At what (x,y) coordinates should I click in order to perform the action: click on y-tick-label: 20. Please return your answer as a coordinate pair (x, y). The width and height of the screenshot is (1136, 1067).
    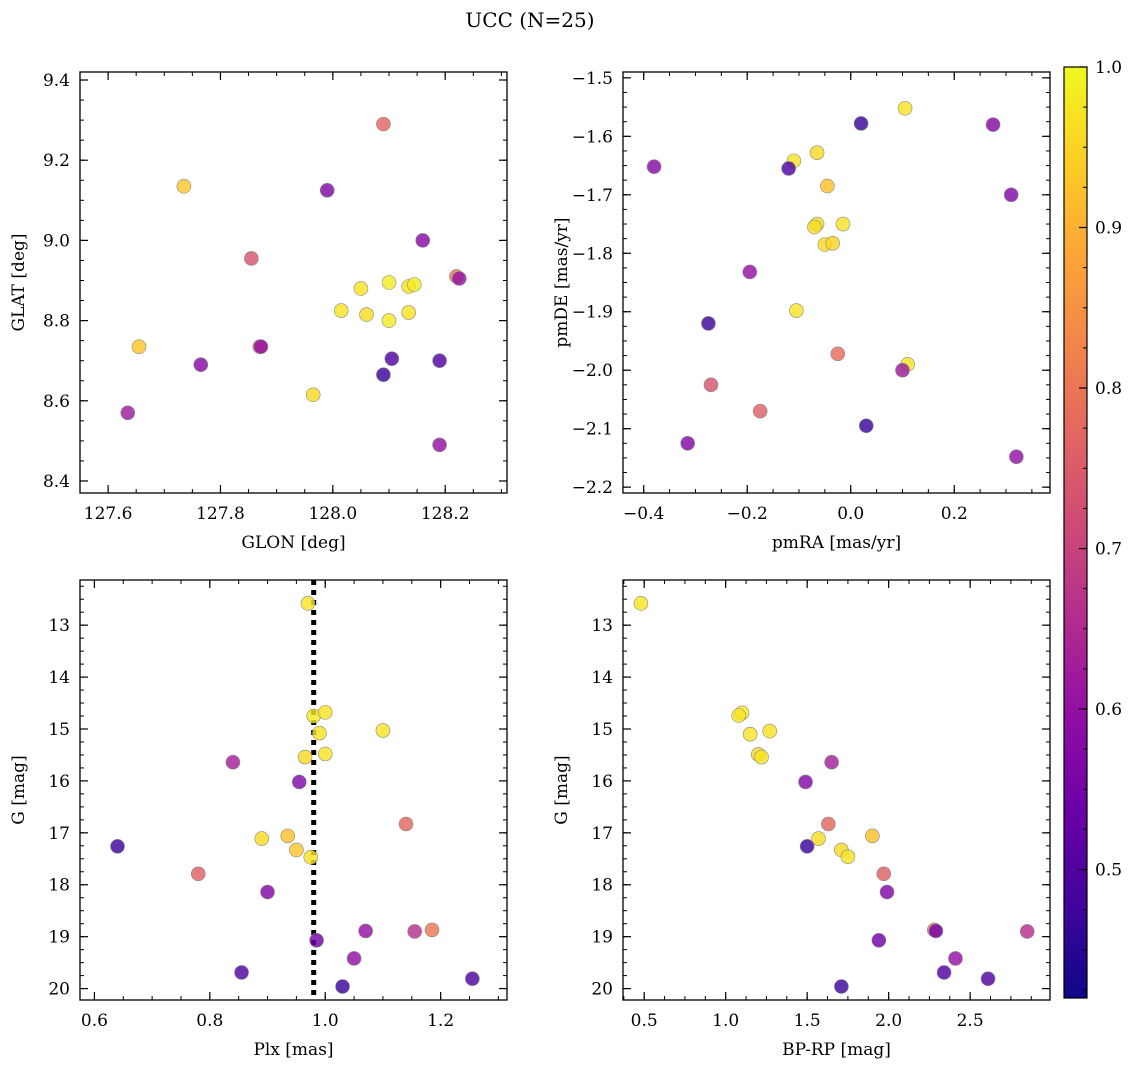
    Looking at the image, I should click on (59, 990).